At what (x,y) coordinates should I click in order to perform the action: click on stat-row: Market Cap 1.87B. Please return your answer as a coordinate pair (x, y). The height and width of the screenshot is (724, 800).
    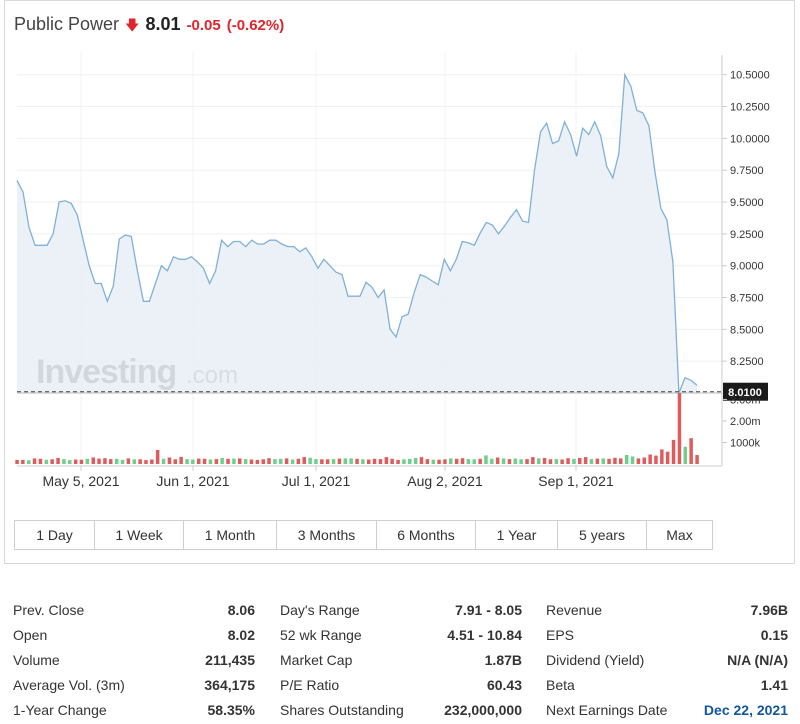
    Looking at the image, I should click on (401, 660).